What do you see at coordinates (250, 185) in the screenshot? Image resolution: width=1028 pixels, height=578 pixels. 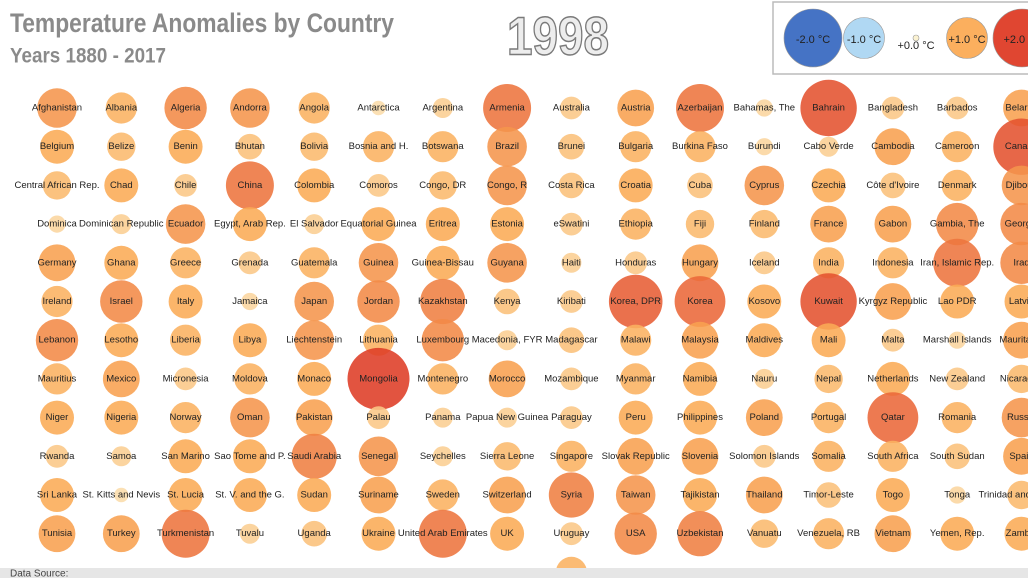 I see `country-label: China` at bounding box center [250, 185].